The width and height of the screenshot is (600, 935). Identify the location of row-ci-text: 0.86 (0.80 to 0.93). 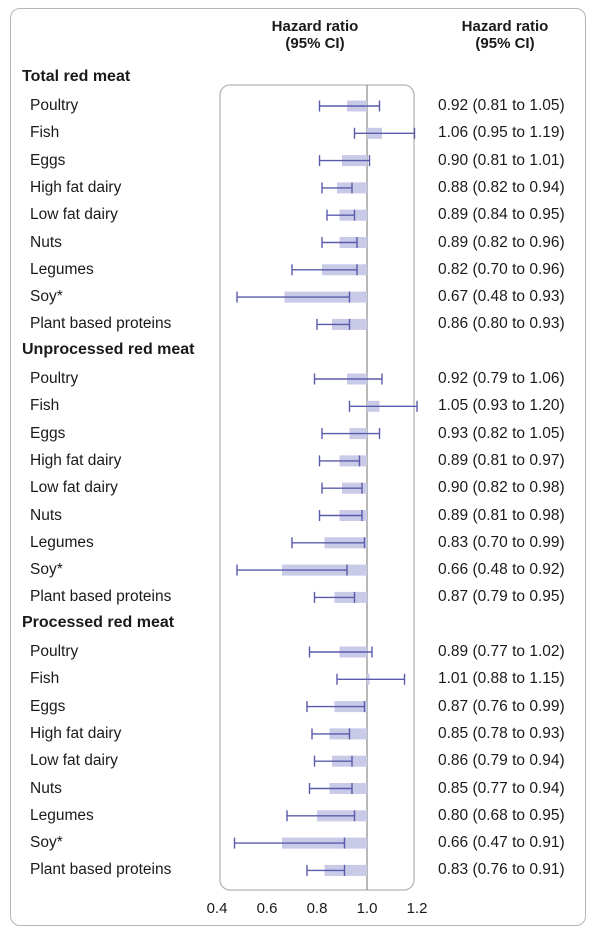
(501, 324).